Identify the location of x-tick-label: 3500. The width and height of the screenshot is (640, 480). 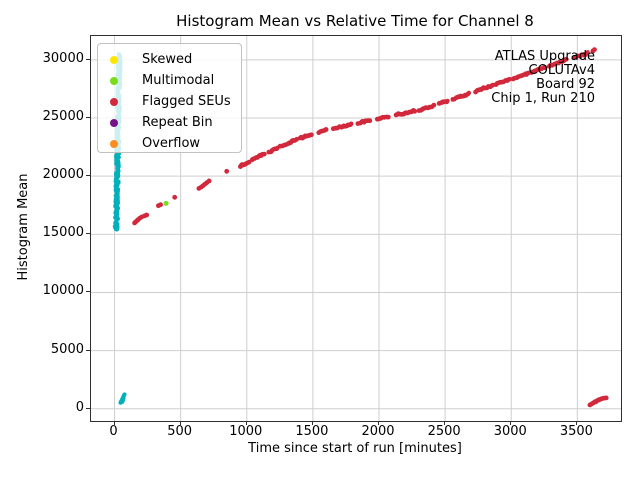
(576, 431).